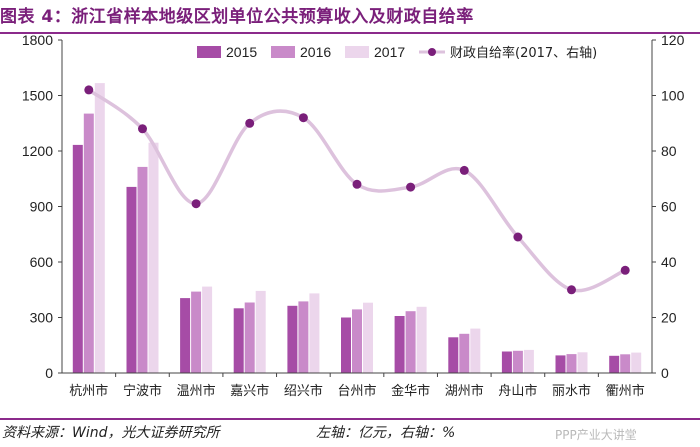 The height and width of the screenshot is (447, 700). I want to click on legend: 2015 2016 2017 财政自给率(2017、右轴), so click(397, 52).